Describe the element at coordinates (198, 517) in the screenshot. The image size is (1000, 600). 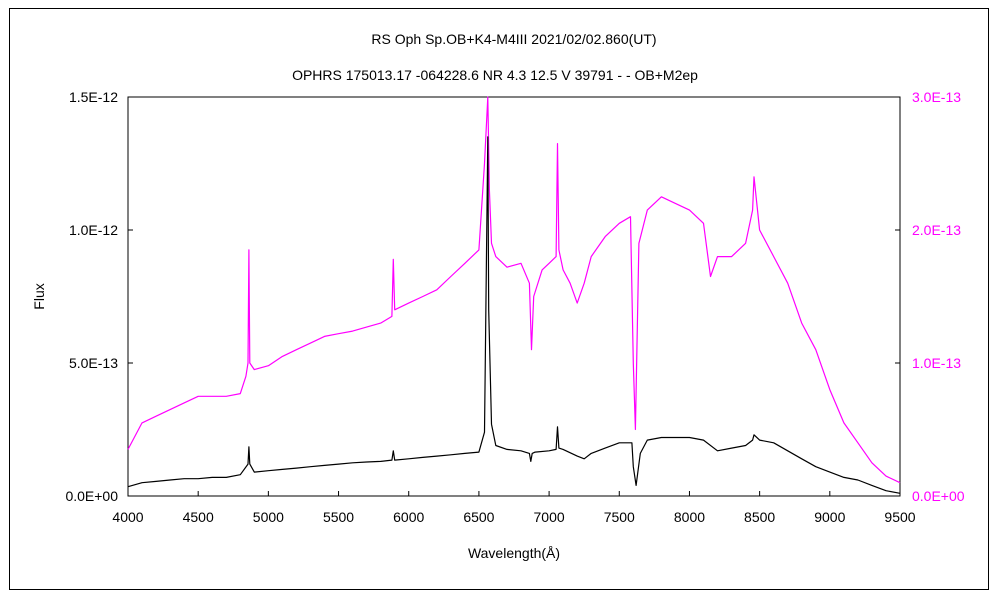
I see `x-tick-label: 4500` at that location.